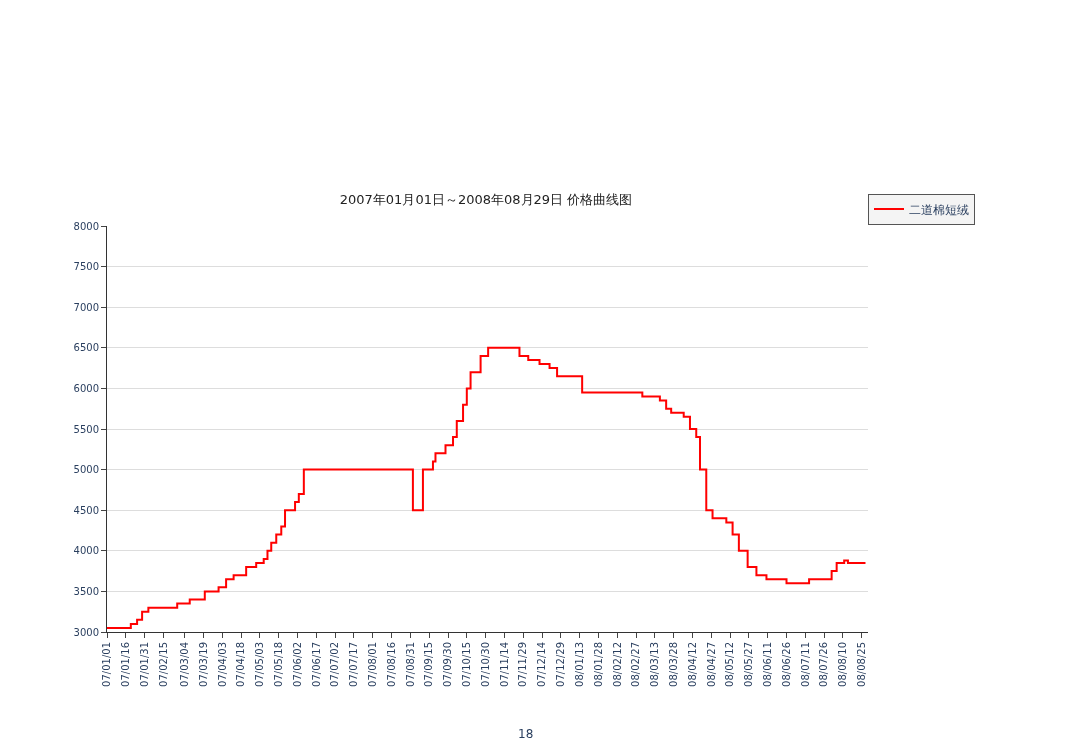 The width and height of the screenshot is (1080, 748). What do you see at coordinates (391, 664) in the screenshot?
I see `x-tick-label: 07/08/16` at bounding box center [391, 664].